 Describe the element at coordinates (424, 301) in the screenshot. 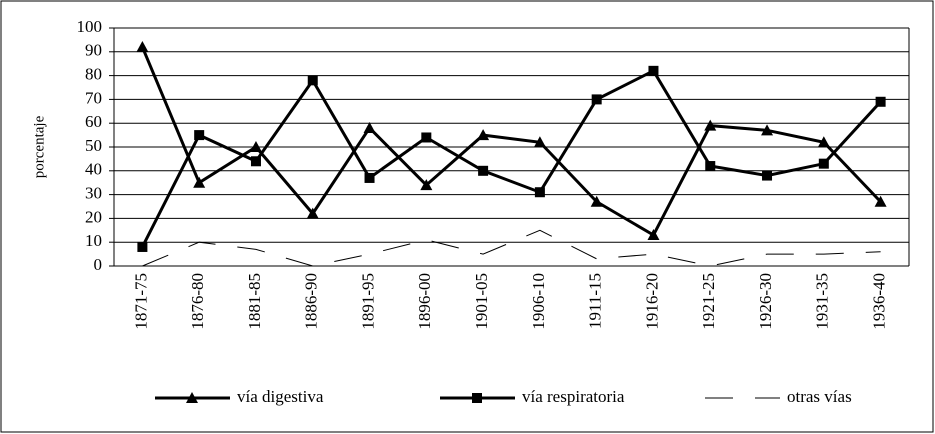

I see `x-tick-label: 1896-00` at that location.